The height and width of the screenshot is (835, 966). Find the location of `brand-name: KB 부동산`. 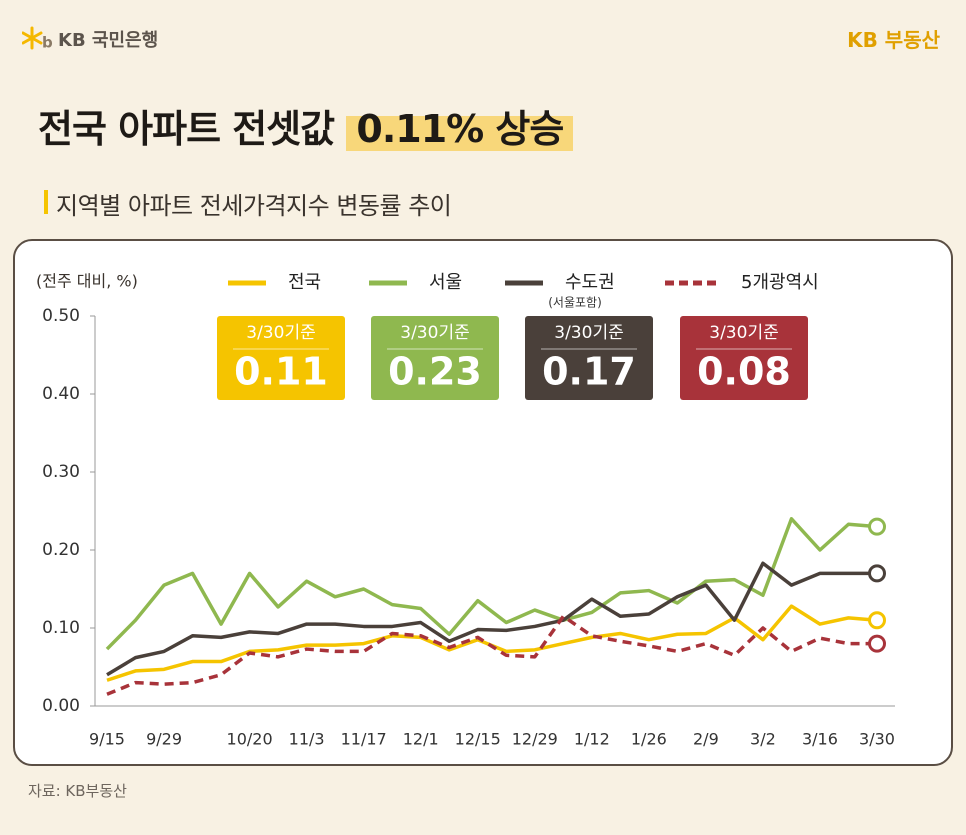

brand-name: KB 부동산 is located at coordinates (893, 40).